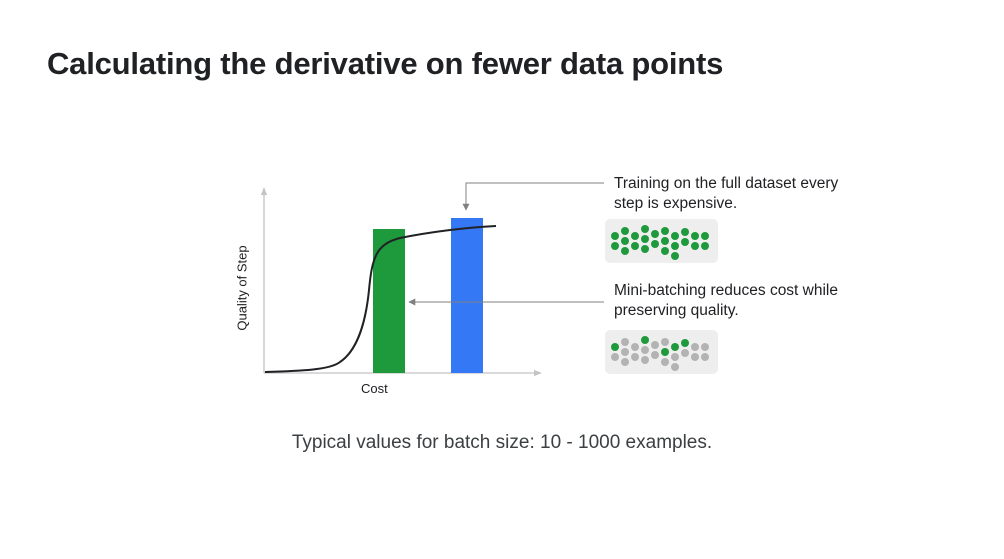  I want to click on full-dataset-points-panel, so click(661, 241).